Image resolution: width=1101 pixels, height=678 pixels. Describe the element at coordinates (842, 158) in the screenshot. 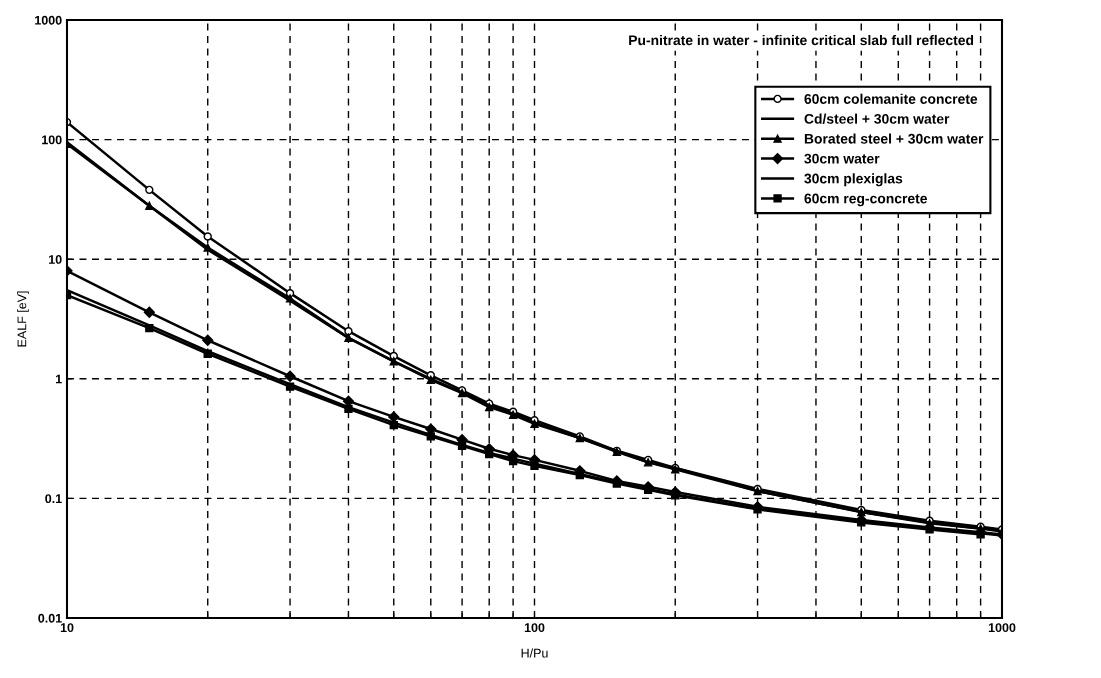

I see `legend-label: 30cm water` at that location.